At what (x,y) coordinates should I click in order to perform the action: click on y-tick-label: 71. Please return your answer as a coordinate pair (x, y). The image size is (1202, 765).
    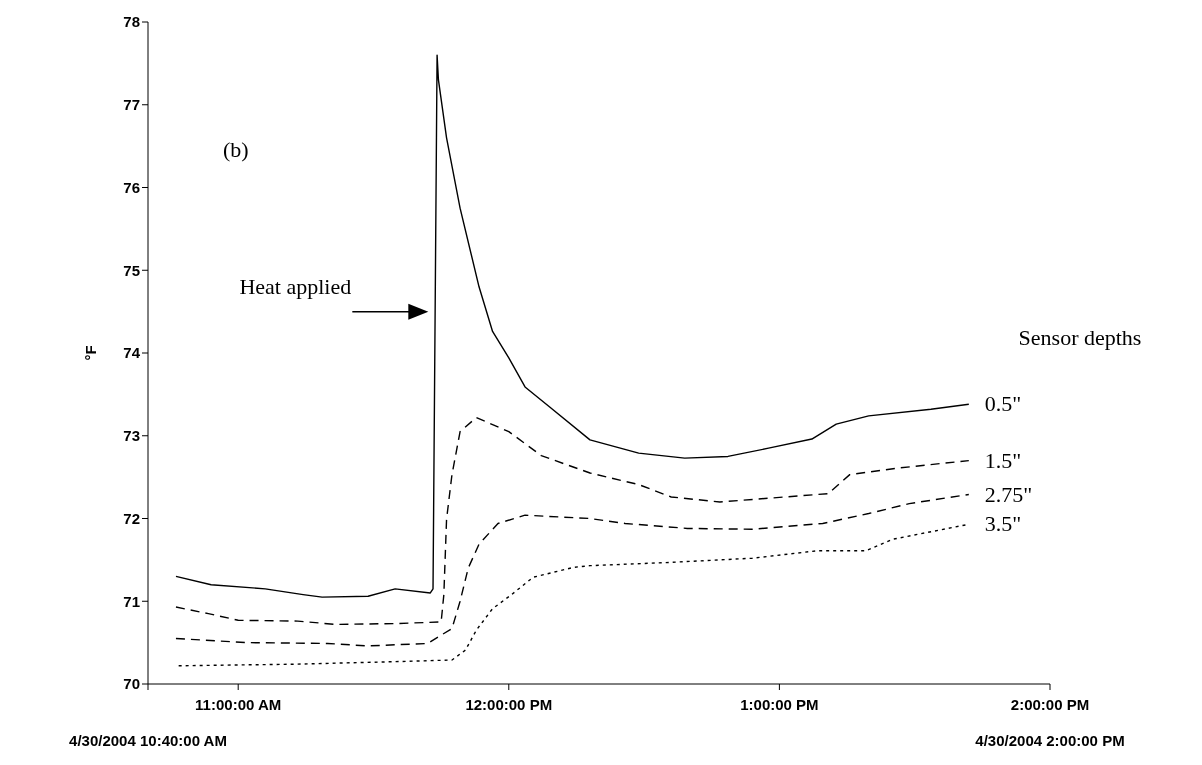
    Looking at the image, I should click on (131, 601).